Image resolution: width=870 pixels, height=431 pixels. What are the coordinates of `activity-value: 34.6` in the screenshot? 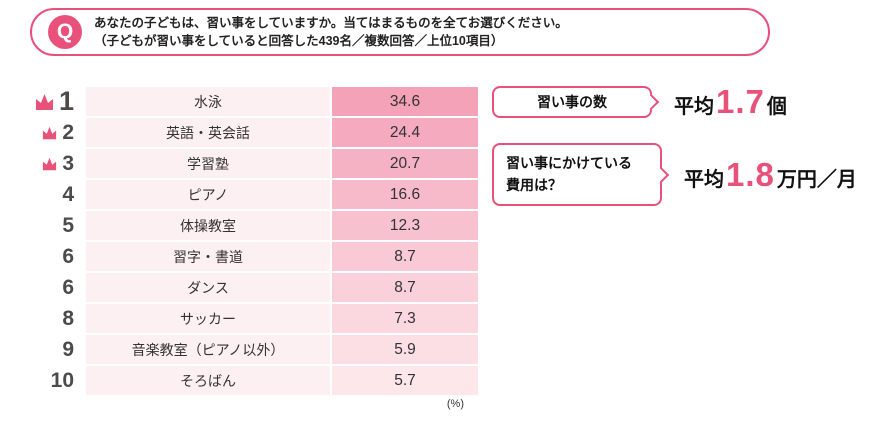 It's located at (405, 101).